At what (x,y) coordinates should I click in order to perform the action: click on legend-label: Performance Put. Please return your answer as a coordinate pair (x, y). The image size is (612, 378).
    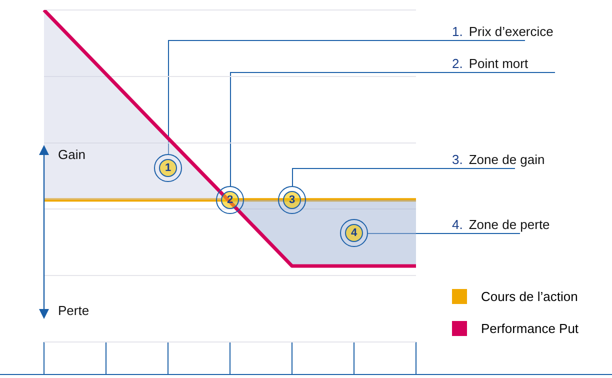
    Looking at the image, I should click on (530, 328).